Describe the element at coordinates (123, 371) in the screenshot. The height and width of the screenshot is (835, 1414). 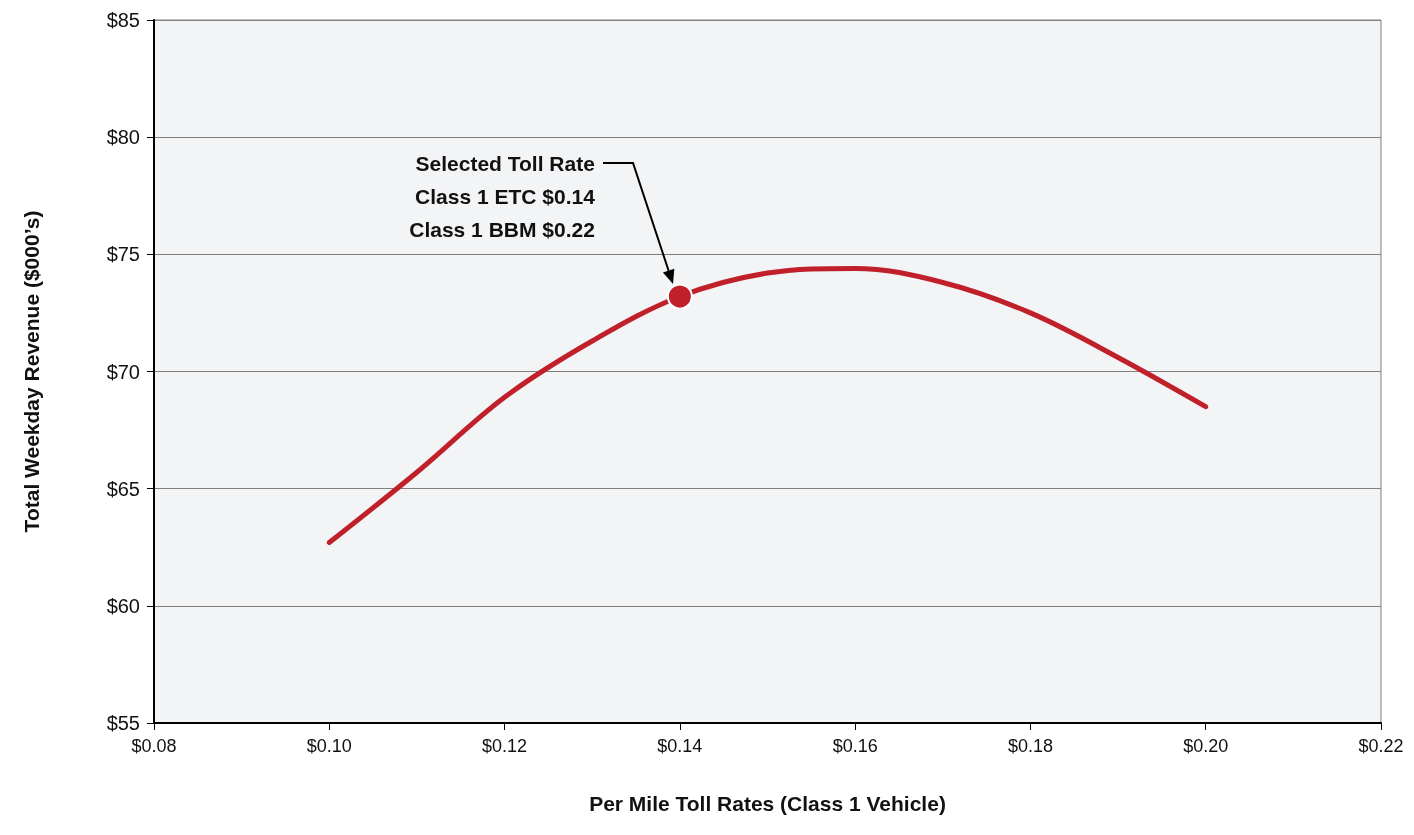
I see `y-tick-label: $70` at that location.